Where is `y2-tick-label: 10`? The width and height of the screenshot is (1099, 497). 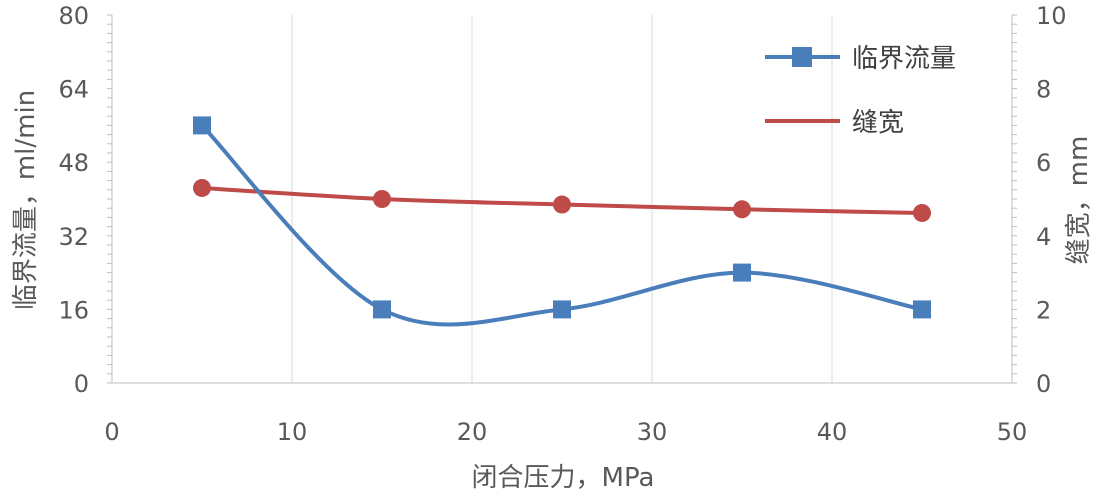
y2-tick-label: 10 is located at coordinates (1051, 16).